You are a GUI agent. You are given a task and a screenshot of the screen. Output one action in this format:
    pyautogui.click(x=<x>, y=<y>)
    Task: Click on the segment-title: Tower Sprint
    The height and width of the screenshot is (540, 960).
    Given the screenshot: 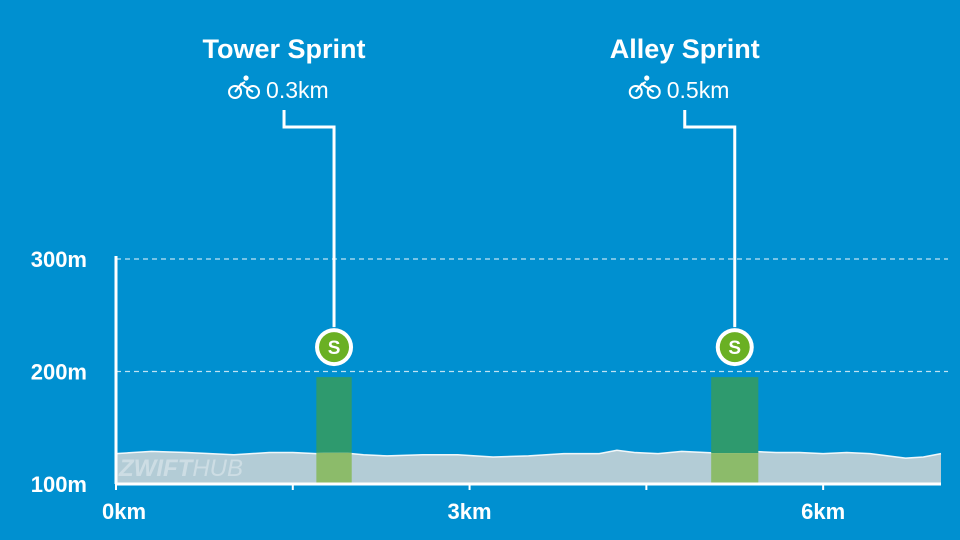 What is the action you would take?
    pyautogui.click(x=284, y=49)
    